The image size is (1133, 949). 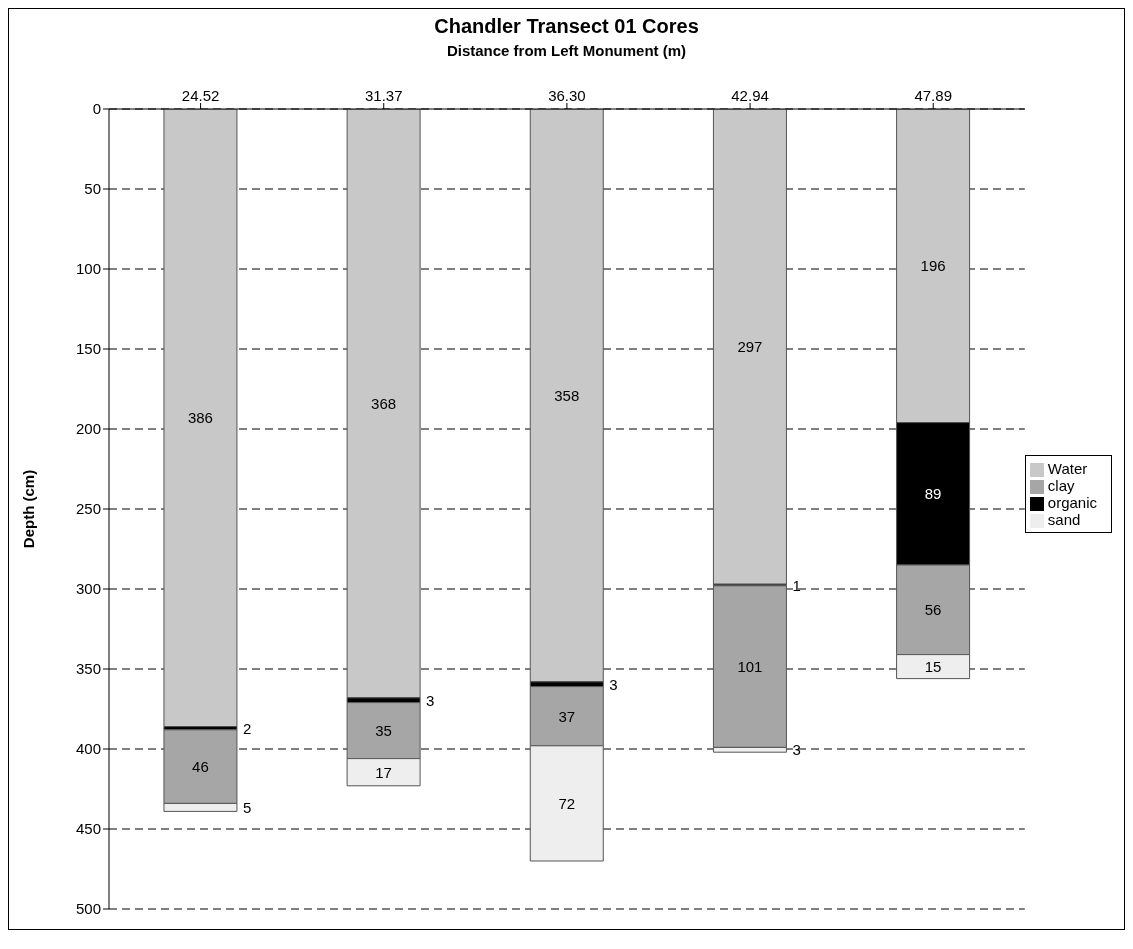 I want to click on y-tick-label: 0, so click(x=96, y=109).